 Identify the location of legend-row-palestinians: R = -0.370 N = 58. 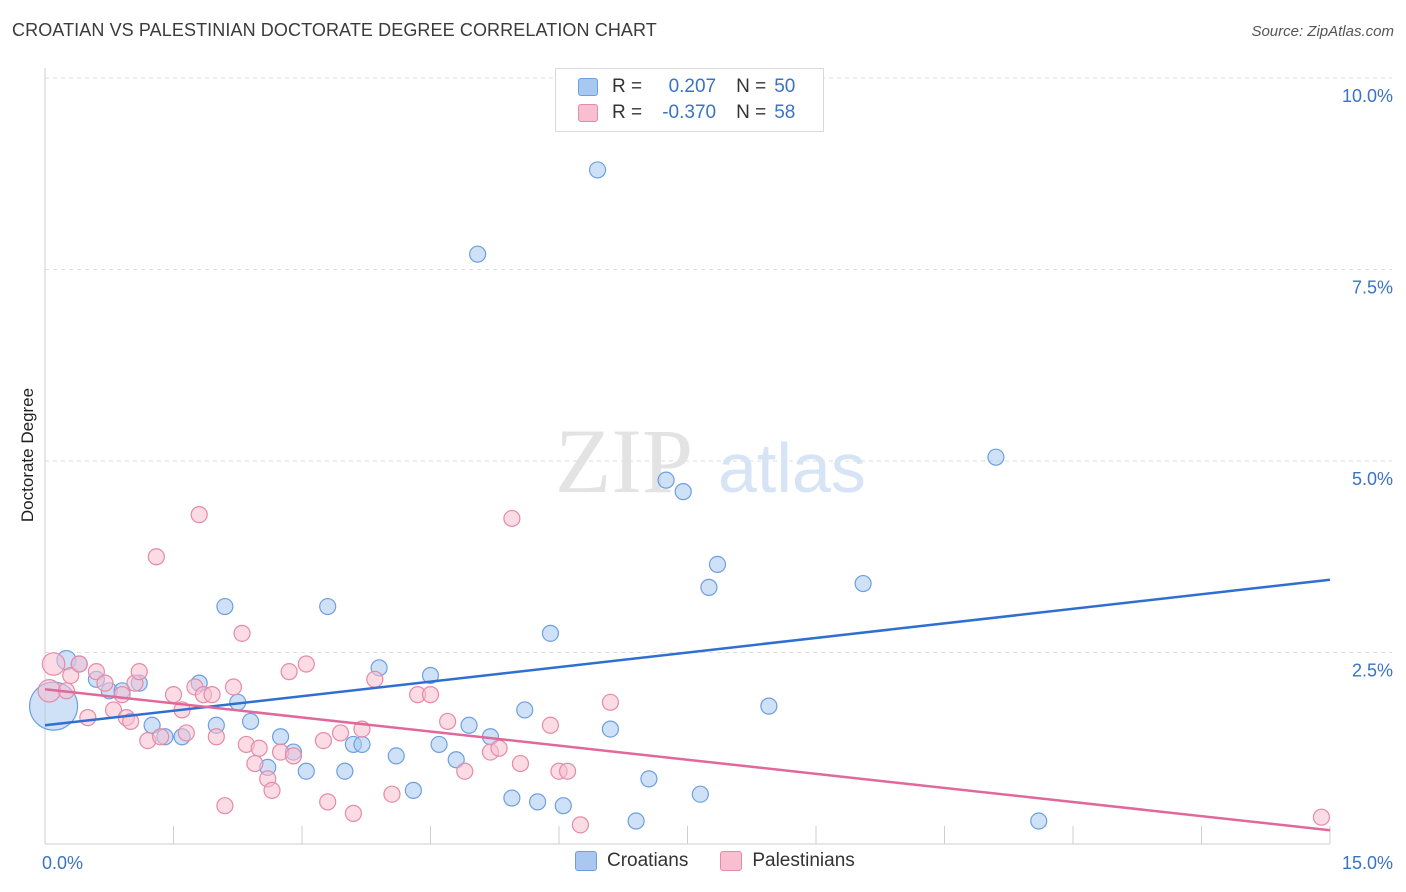
(686, 113).